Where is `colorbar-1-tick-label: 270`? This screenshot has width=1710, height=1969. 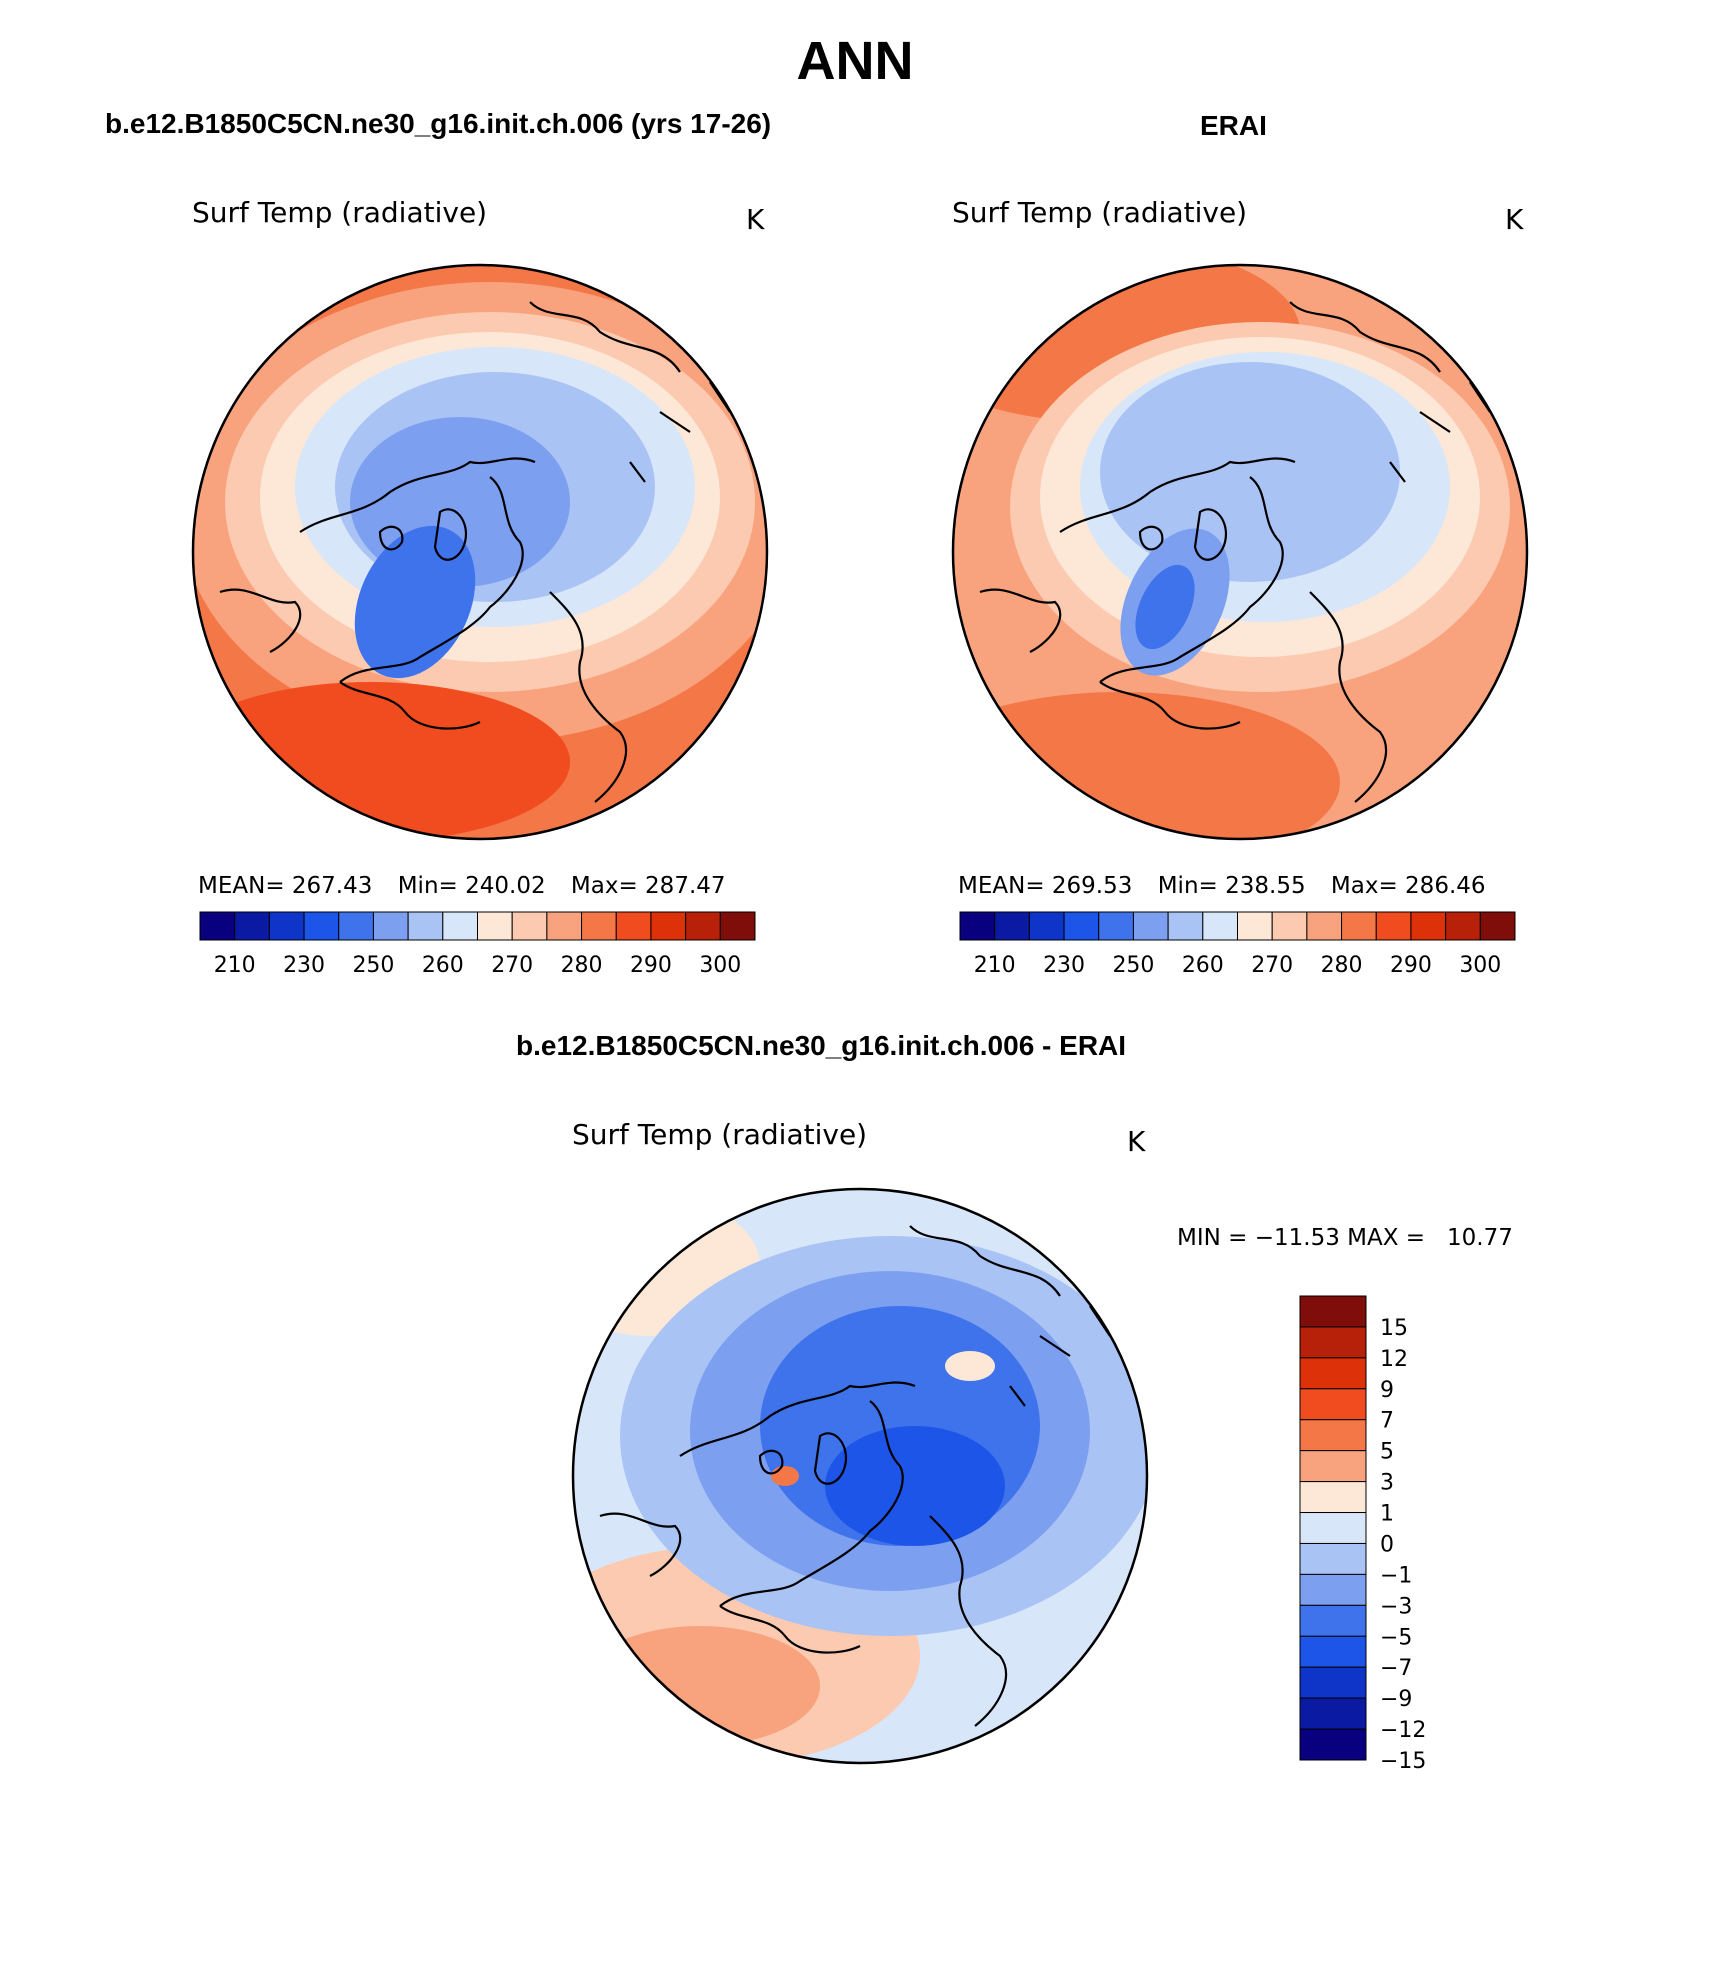 colorbar-1-tick-label: 270 is located at coordinates (1272, 965).